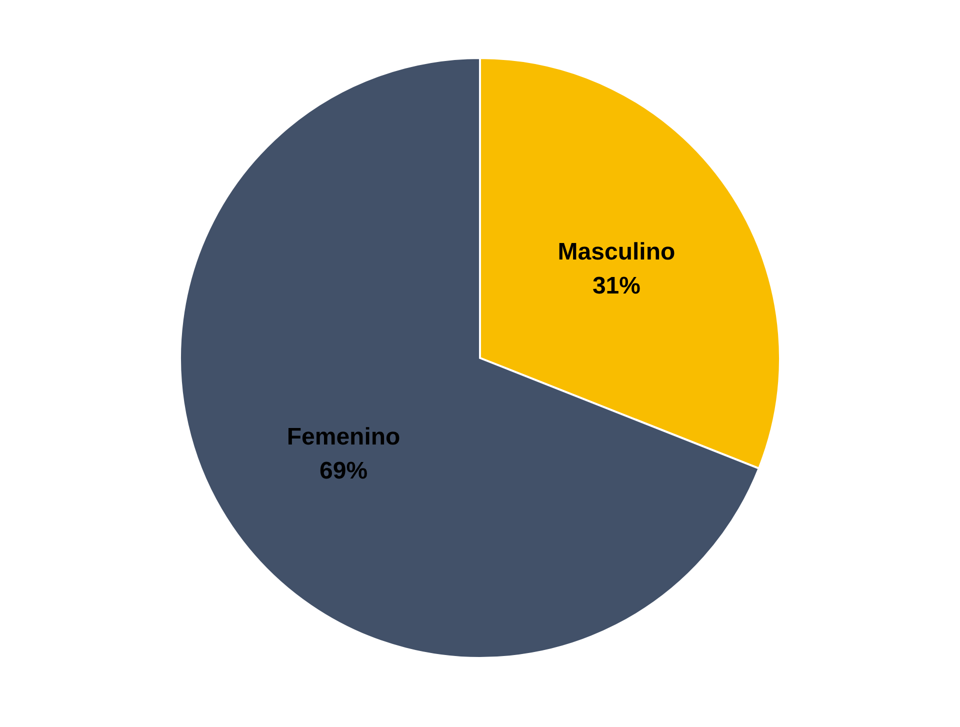  Describe the element at coordinates (344, 471) in the screenshot. I see `data-label: 69%` at that location.